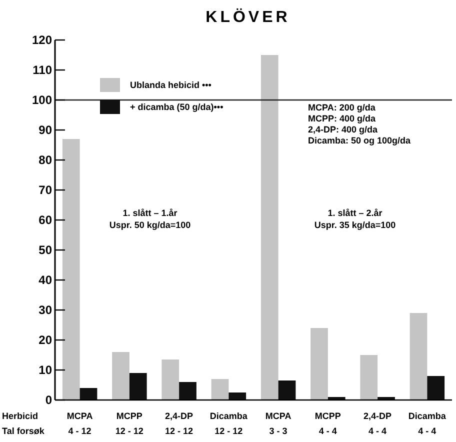  I want to click on y-tick-label: 20, so click(45, 340).